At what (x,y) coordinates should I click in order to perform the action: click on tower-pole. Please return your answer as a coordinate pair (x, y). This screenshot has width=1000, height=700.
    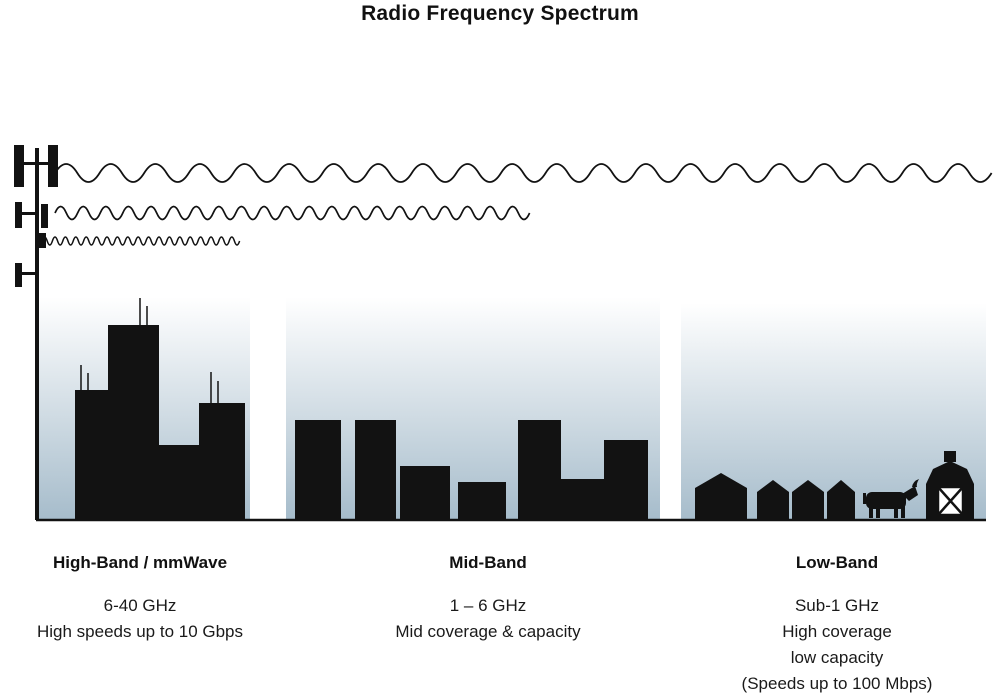
    Looking at the image, I should click on (37, 334).